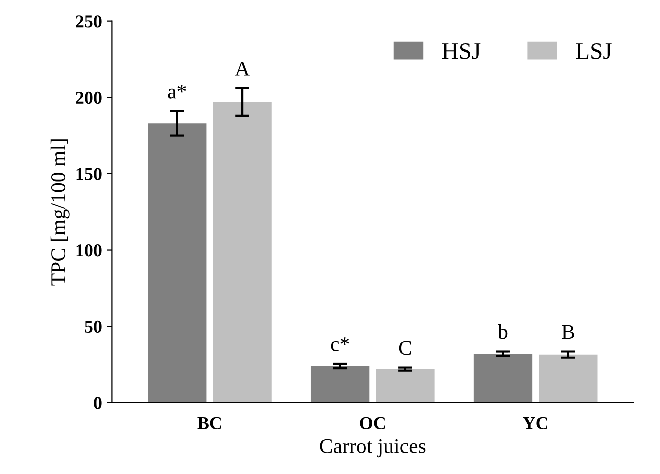 The image size is (660, 474). What do you see at coordinates (210, 423) in the screenshot?
I see `x-tick-label: BC` at bounding box center [210, 423].